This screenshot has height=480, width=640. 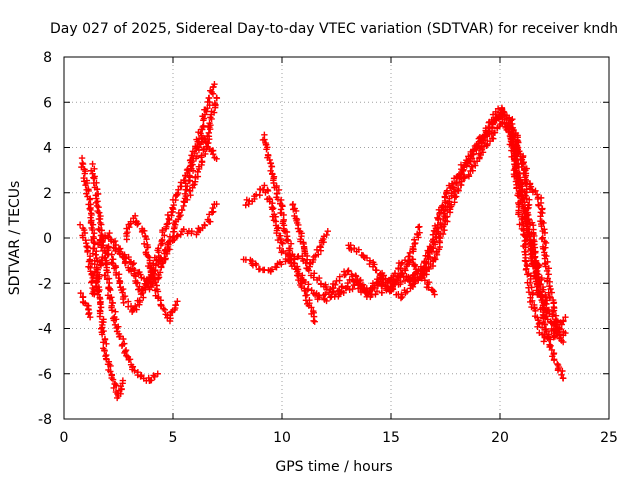 I want to click on y-tick-label: 0, so click(x=47, y=239).